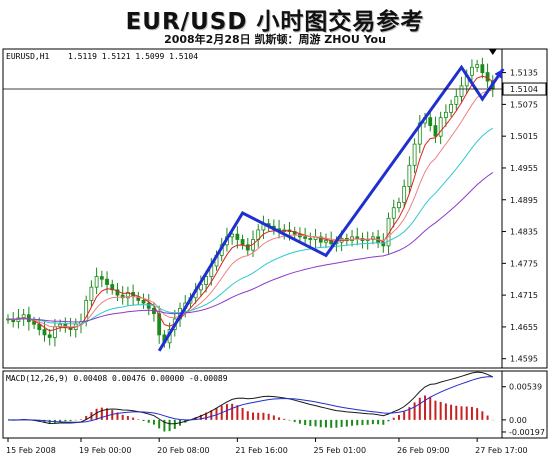 The height and width of the screenshot is (463, 550). Describe the element at coordinates (105, 450) in the screenshot. I see `time-tick-label: 19 Feb 00:00` at that location.